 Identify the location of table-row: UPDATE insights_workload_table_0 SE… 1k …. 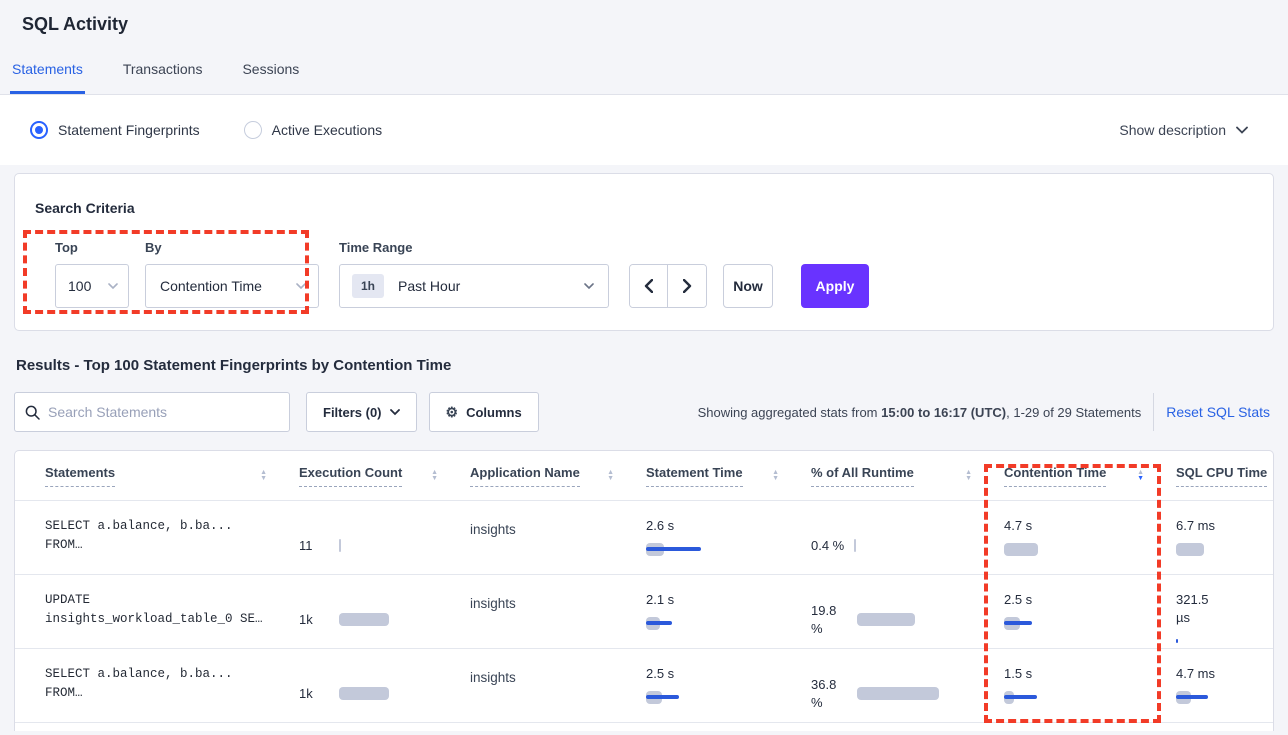
(644, 612).